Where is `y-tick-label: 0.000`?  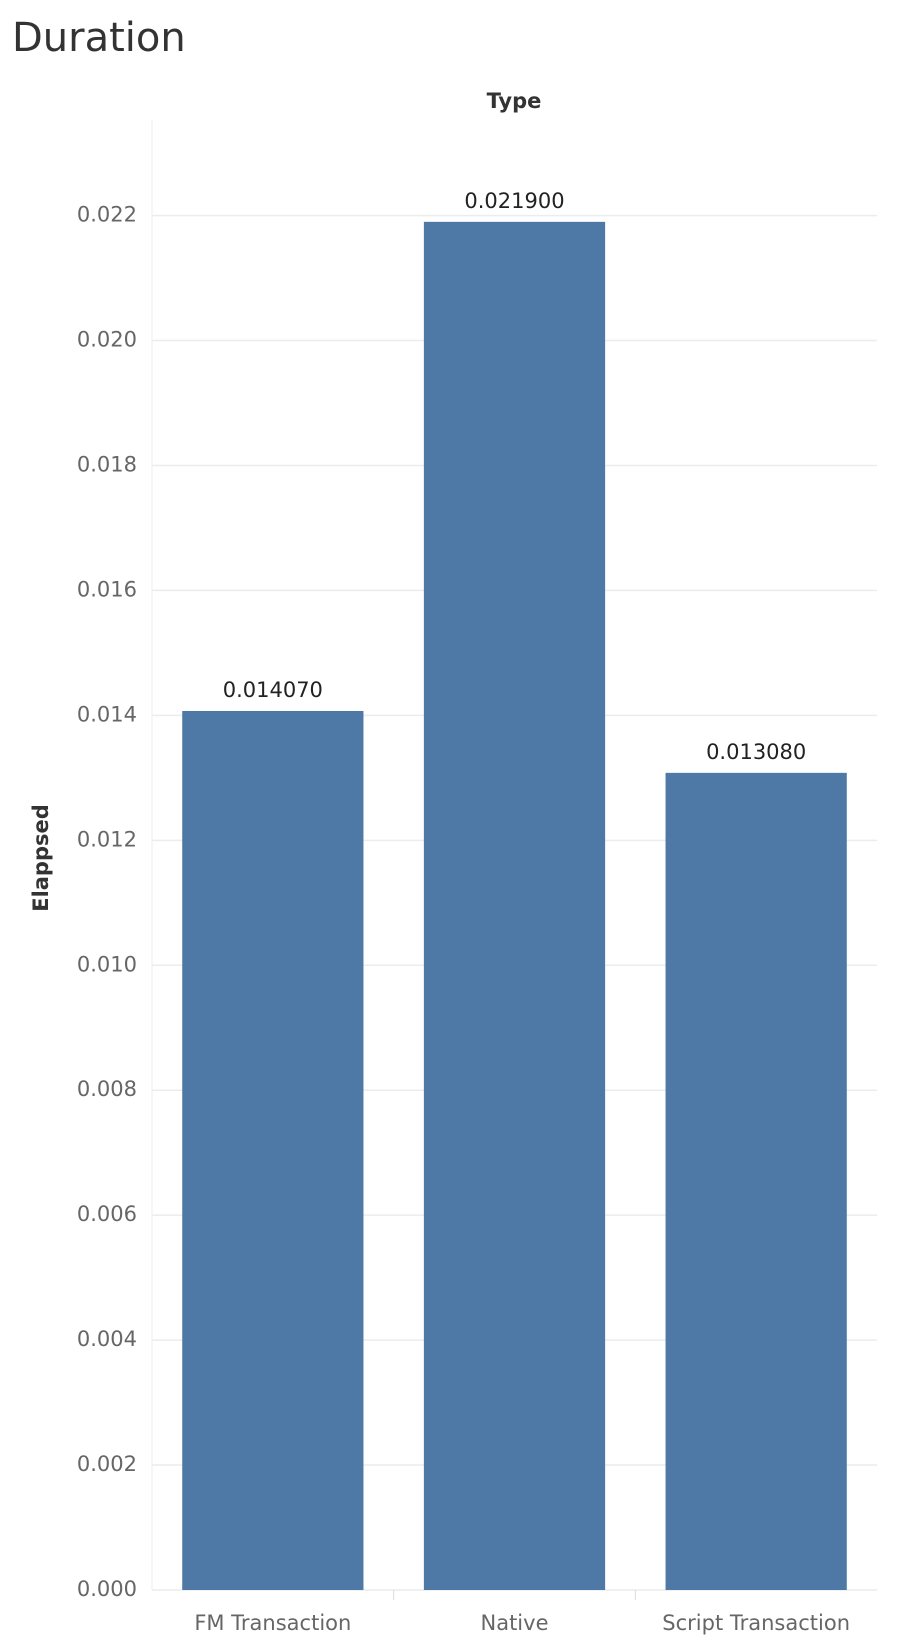
y-tick-label: 0.000 is located at coordinates (107, 1589).